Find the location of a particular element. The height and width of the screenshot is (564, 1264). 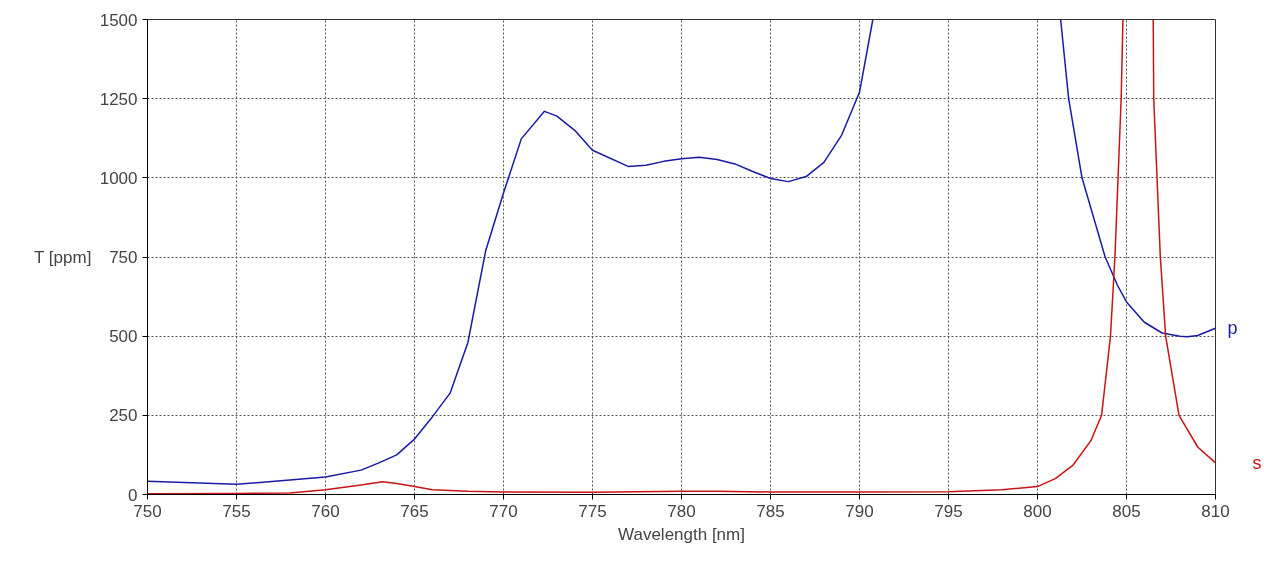

y-tick-label: 1000 is located at coordinates (118, 178).